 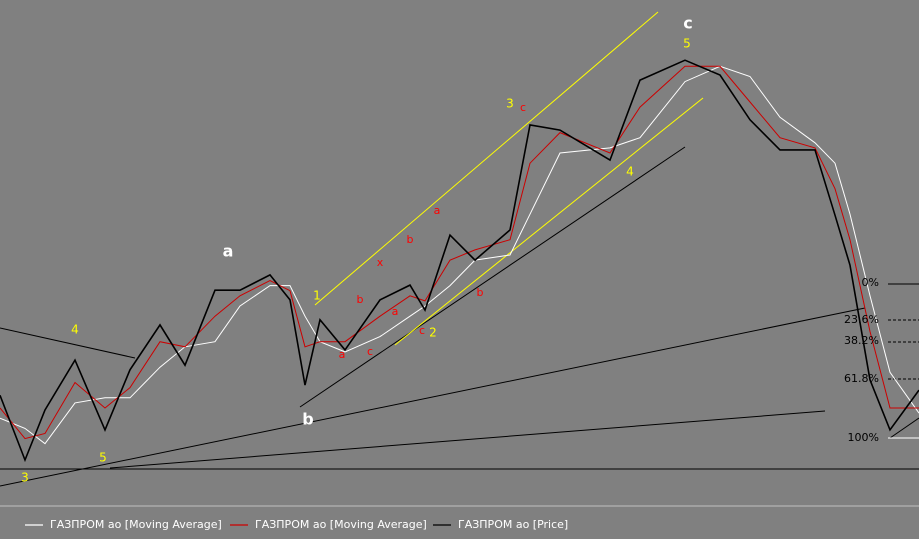 I want to click on fib-label: 23.6%, so click(x=861, y=319).